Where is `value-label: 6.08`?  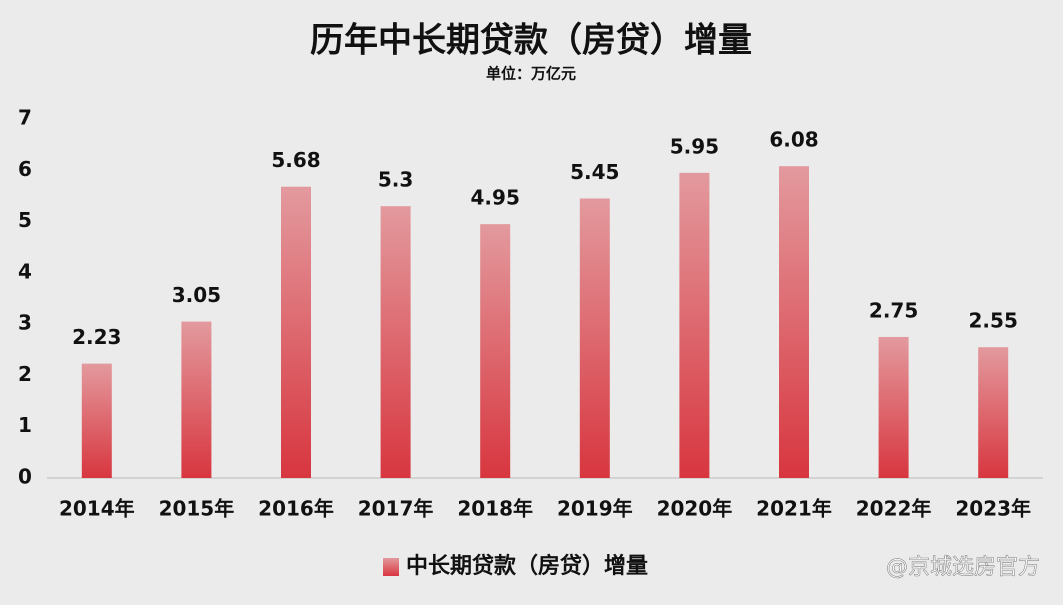
value-label: 6.08 is located at coordinates (793, 140).